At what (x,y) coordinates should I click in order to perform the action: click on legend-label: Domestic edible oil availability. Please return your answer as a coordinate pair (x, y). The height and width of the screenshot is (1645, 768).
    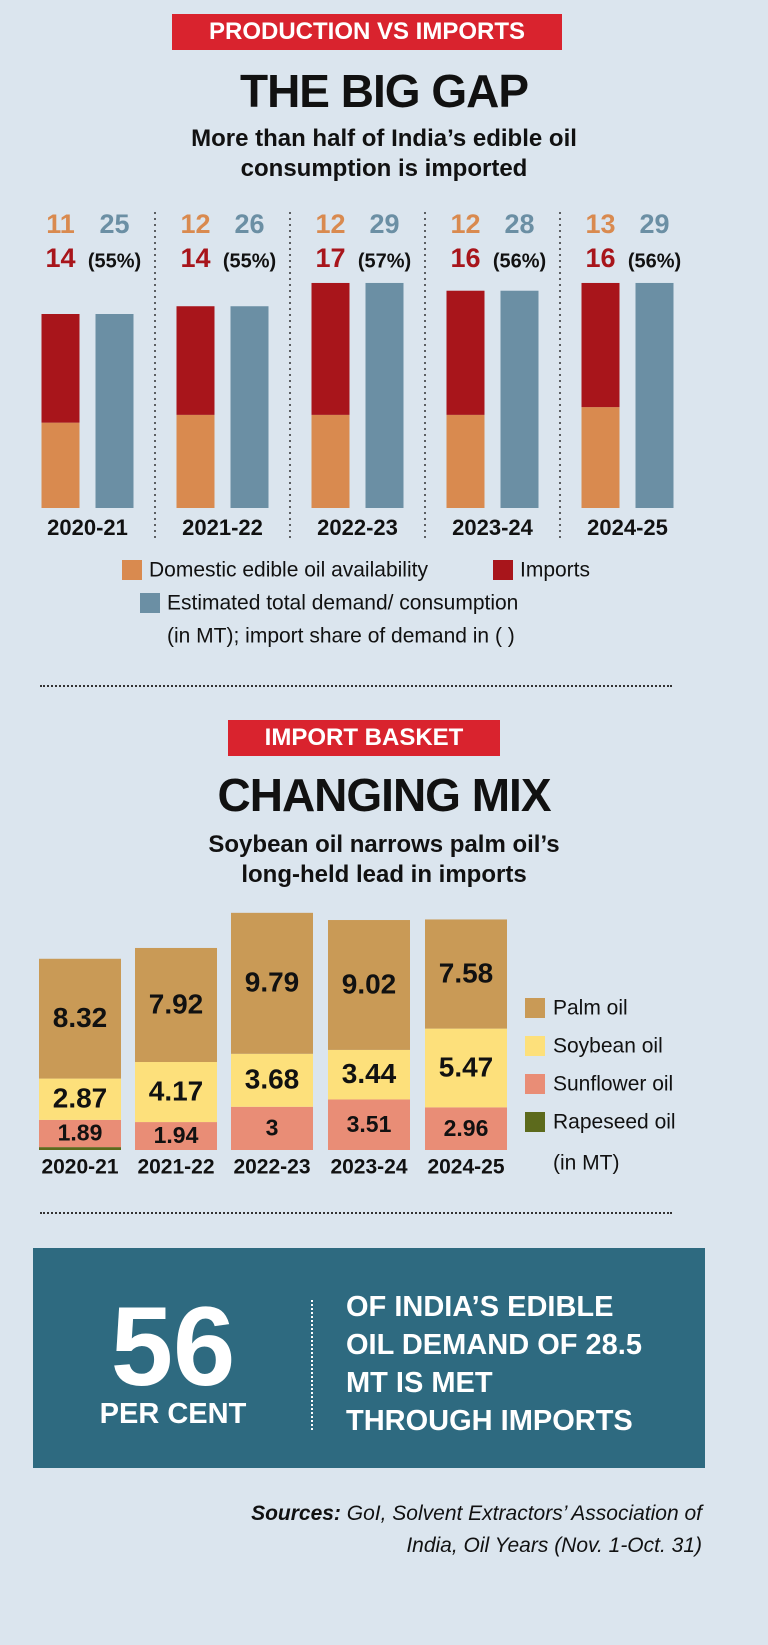
    Looking at the image, I should click on (288, 570).